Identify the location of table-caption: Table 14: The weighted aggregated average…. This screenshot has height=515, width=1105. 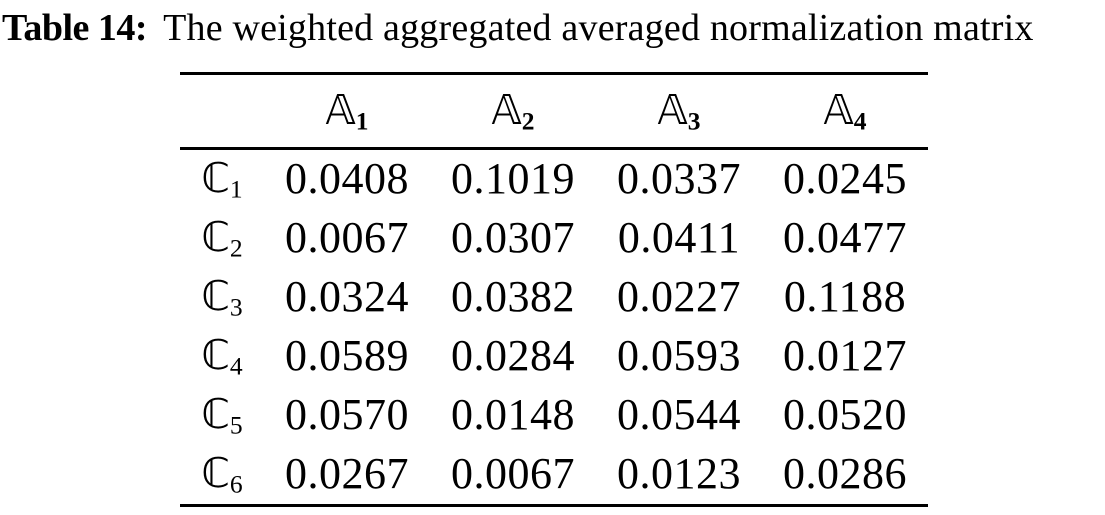
(552, 25).